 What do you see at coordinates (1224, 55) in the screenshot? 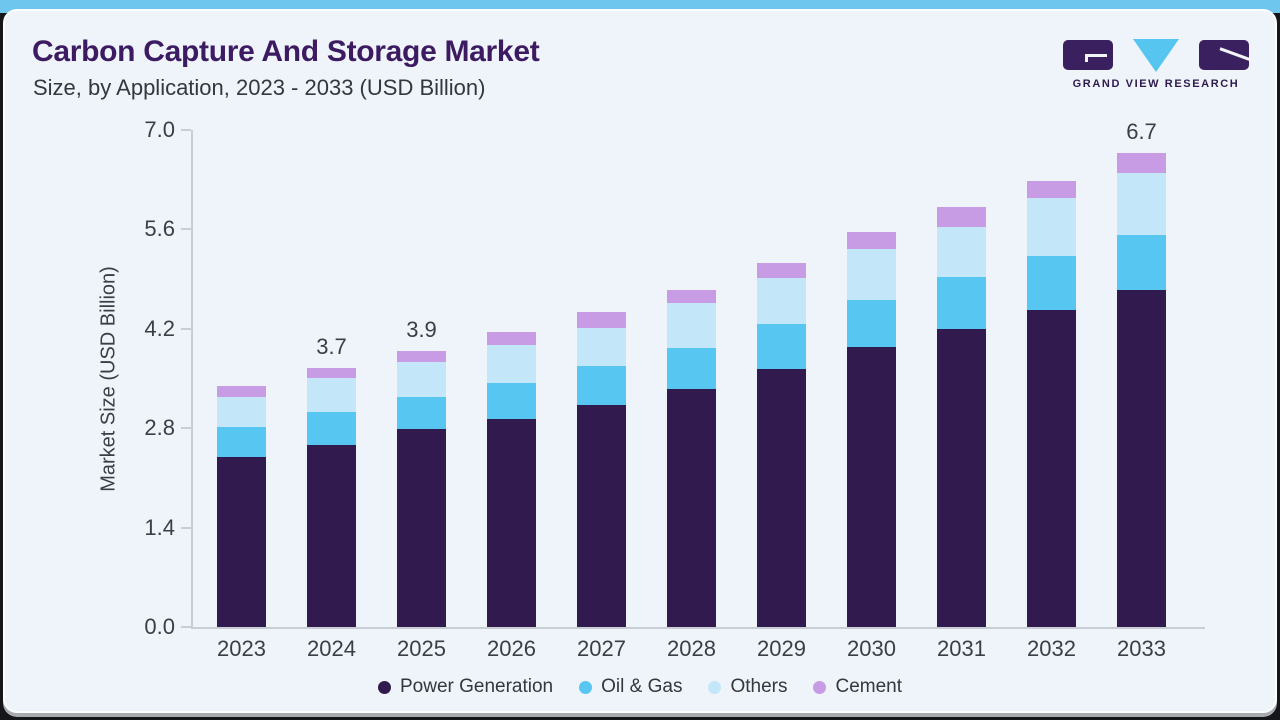
I see `logo-r-block-icon` at bounding box center [1224, 55].